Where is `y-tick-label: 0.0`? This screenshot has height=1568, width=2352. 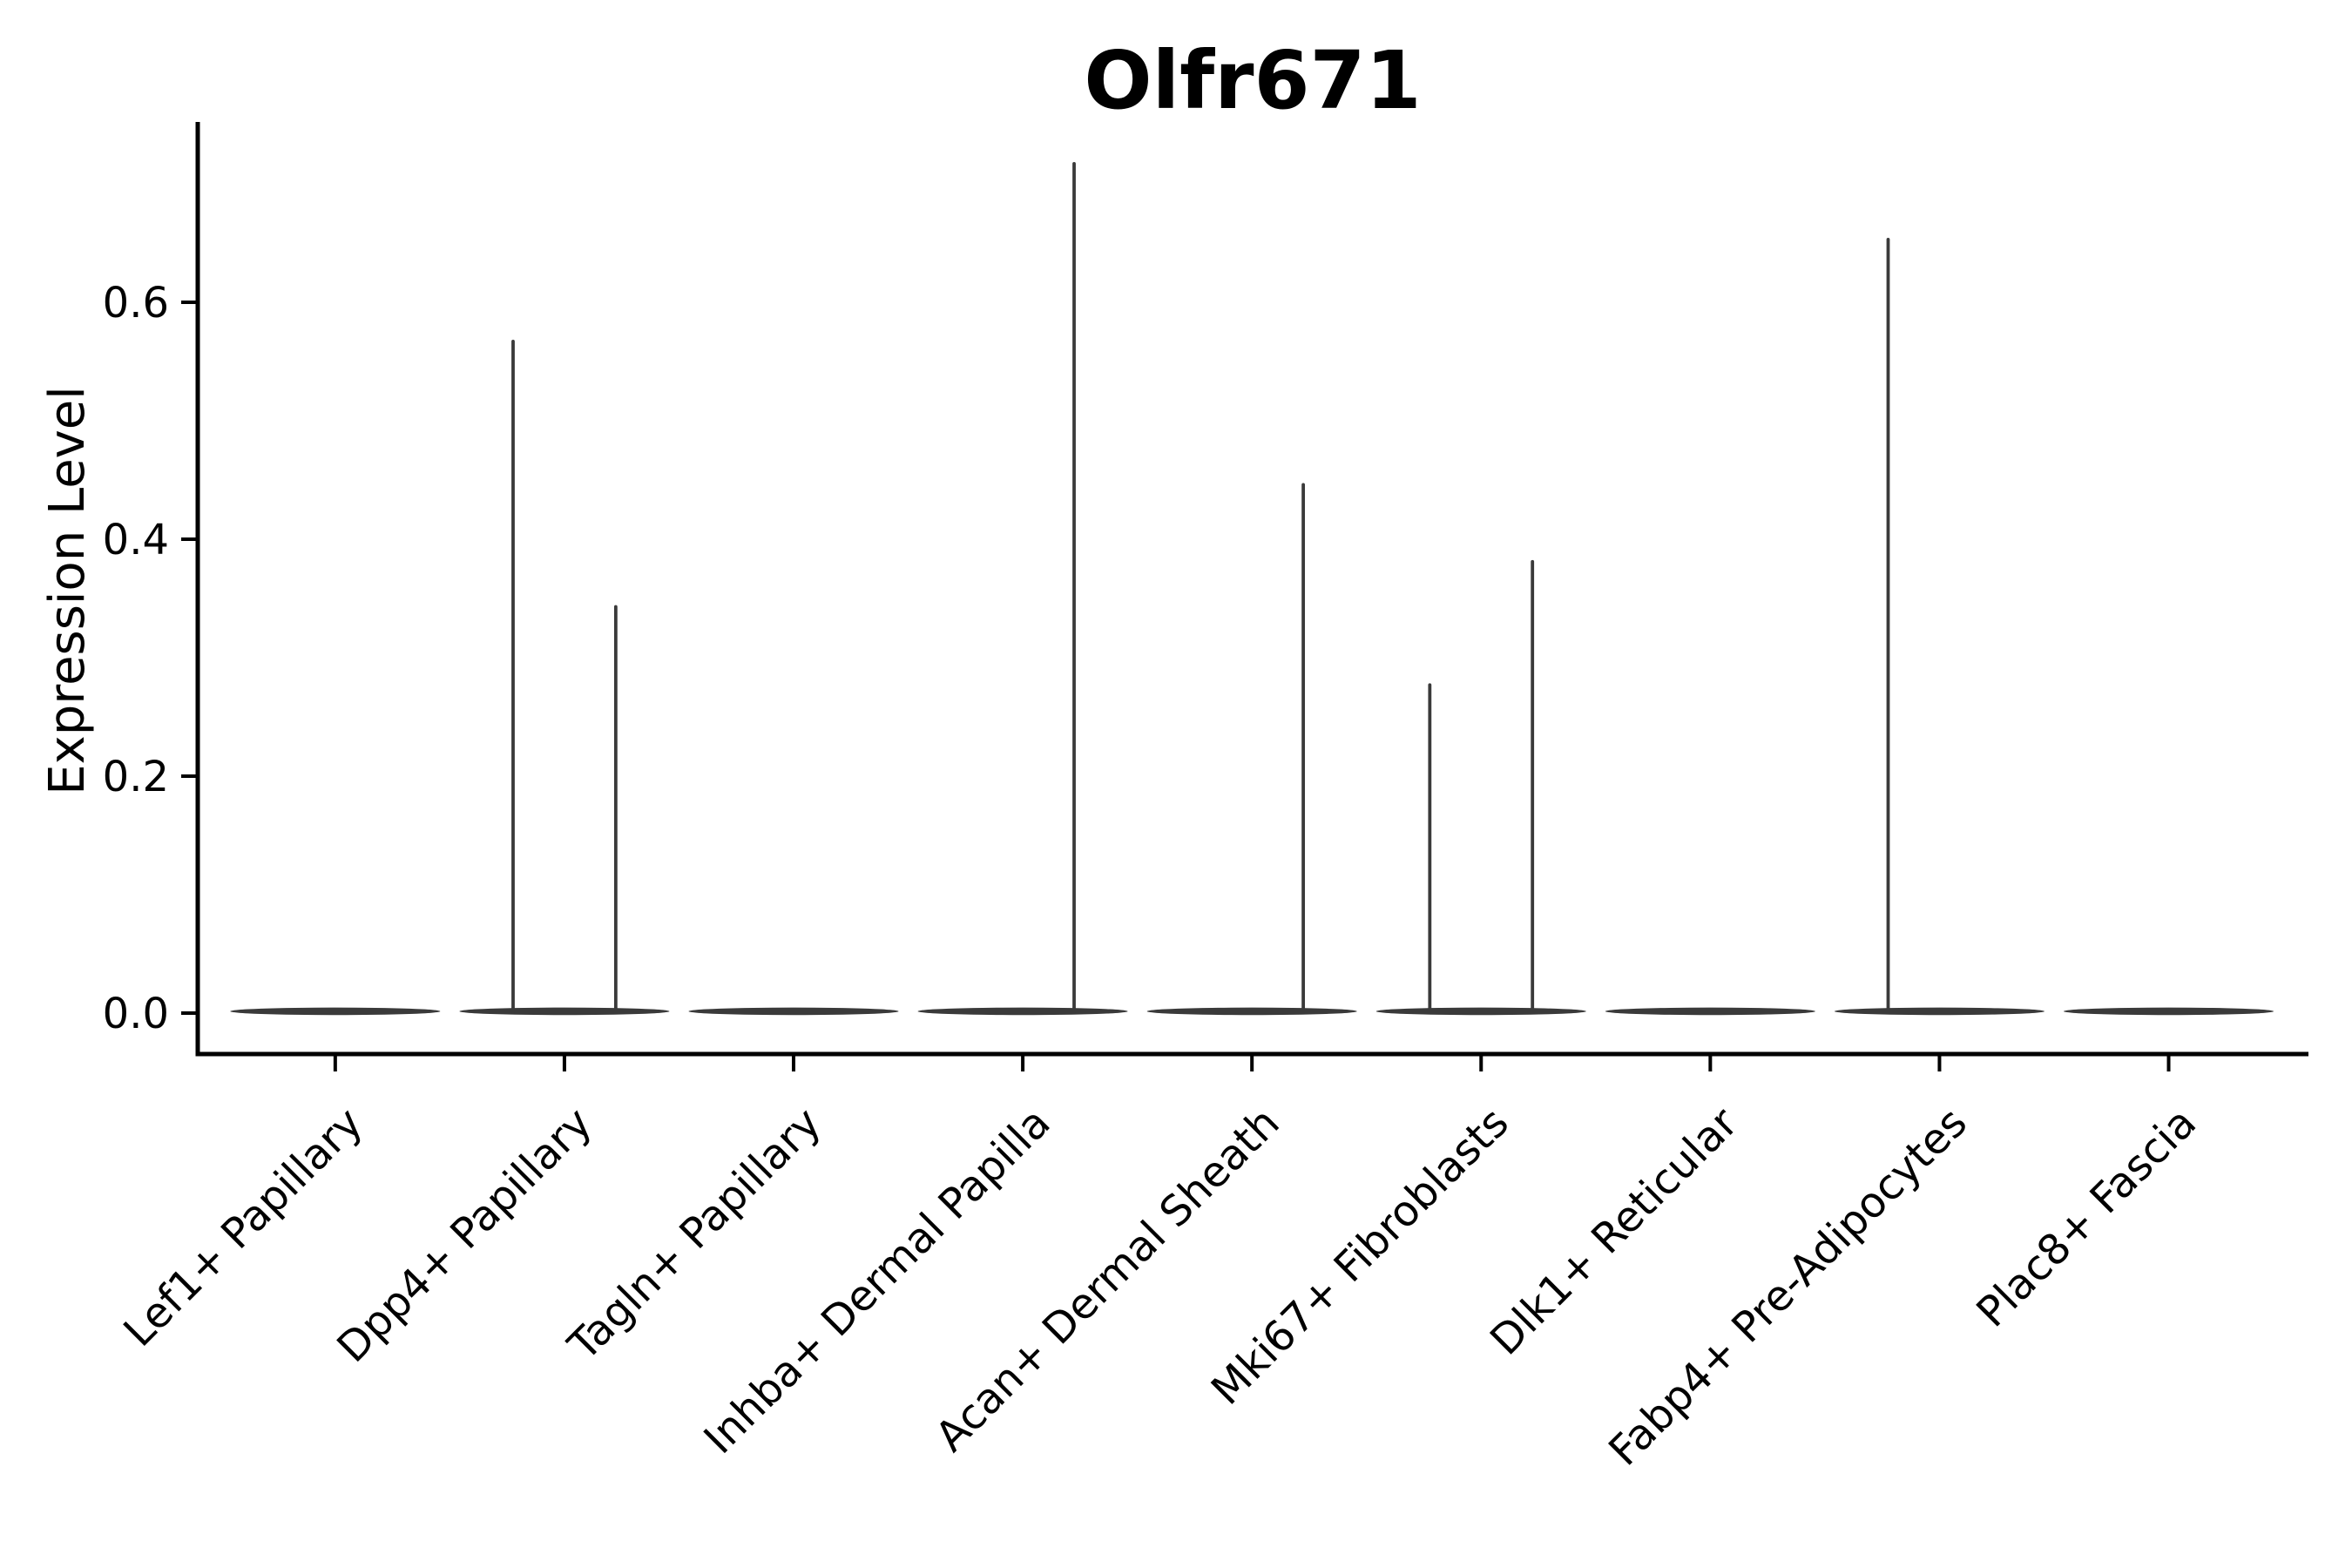
y-tick-label: 0.0 is located at coordinates (136, 1014).